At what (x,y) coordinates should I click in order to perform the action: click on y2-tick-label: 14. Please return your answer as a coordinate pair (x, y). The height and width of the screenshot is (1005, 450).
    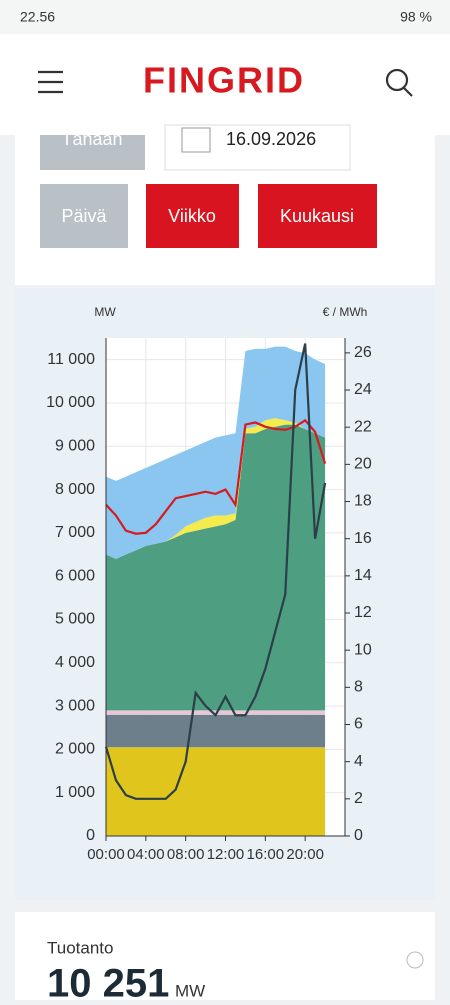
    Looking at the image, I should click on (363, 575).